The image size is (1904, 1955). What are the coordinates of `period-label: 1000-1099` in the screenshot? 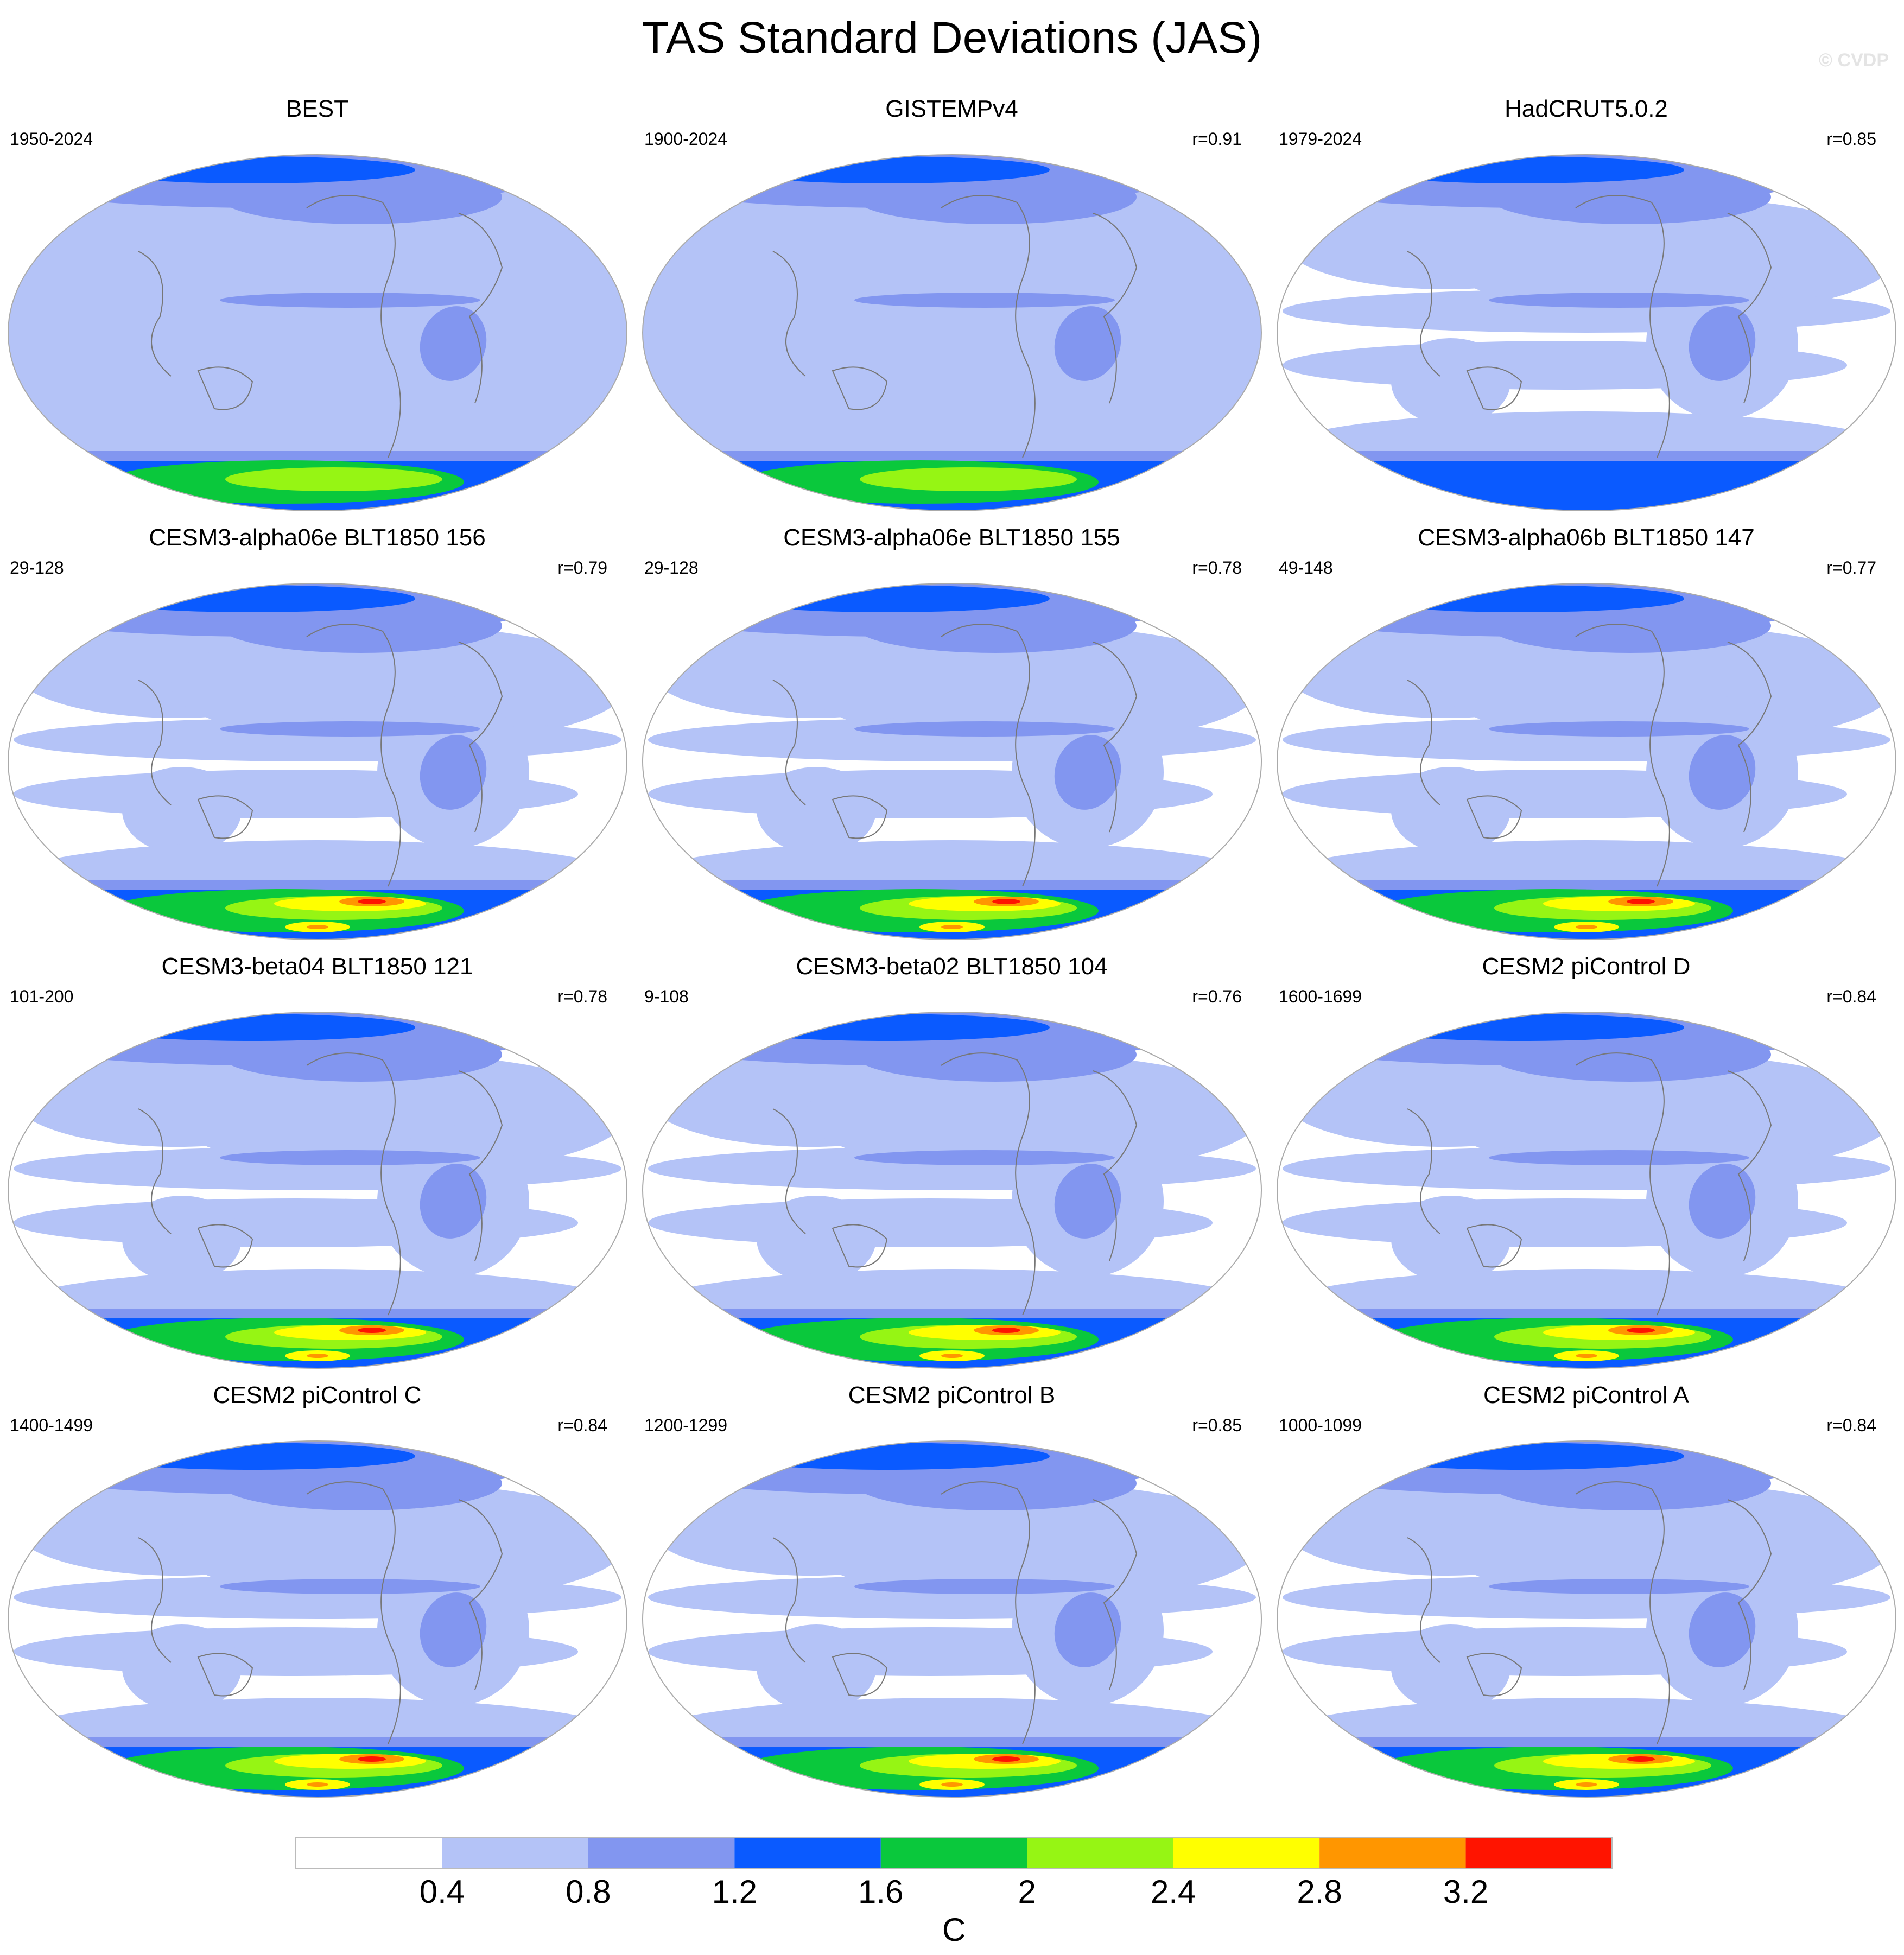 It's located at (1320, 1425).